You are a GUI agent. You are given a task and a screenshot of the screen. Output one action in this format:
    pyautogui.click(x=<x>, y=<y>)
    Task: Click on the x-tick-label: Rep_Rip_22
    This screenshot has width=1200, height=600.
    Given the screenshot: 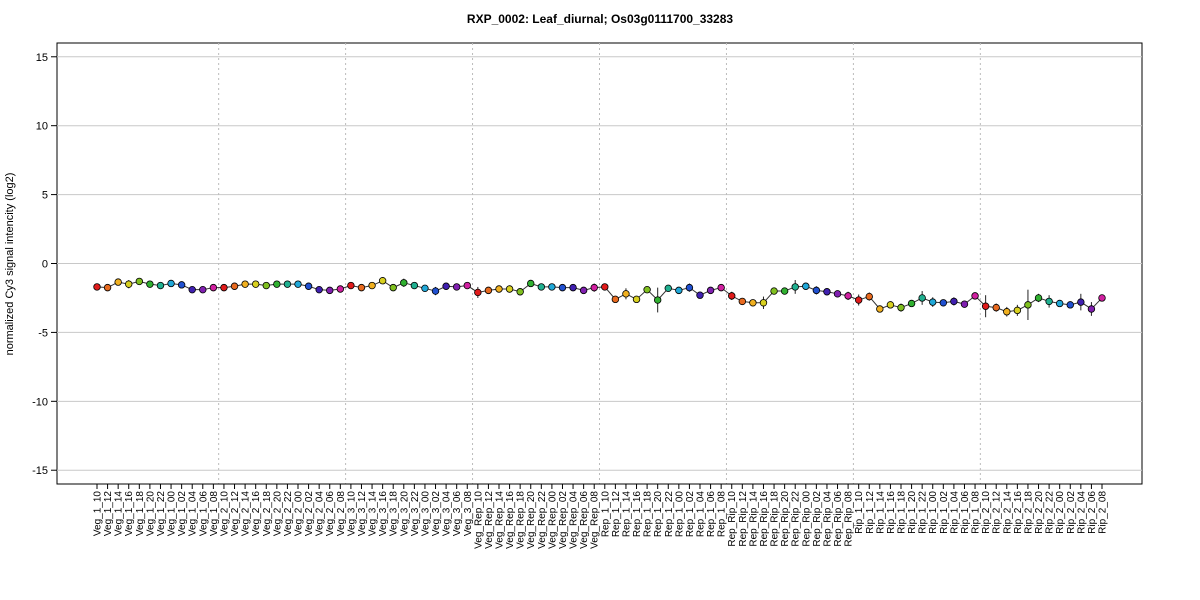 What is the action you would take?
    pyautogui.click(x=796, y=519)
    